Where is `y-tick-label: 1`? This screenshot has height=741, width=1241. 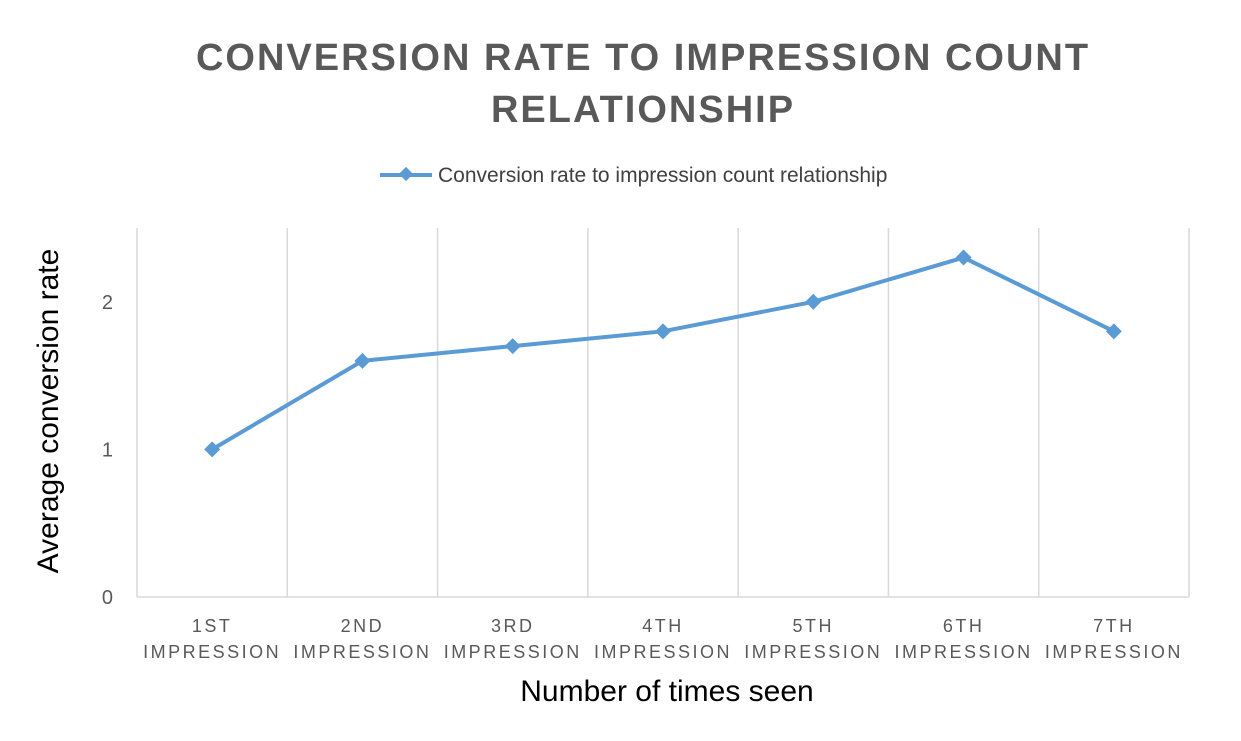 y-tick-label: 1 is located at coordinates (107, 450).